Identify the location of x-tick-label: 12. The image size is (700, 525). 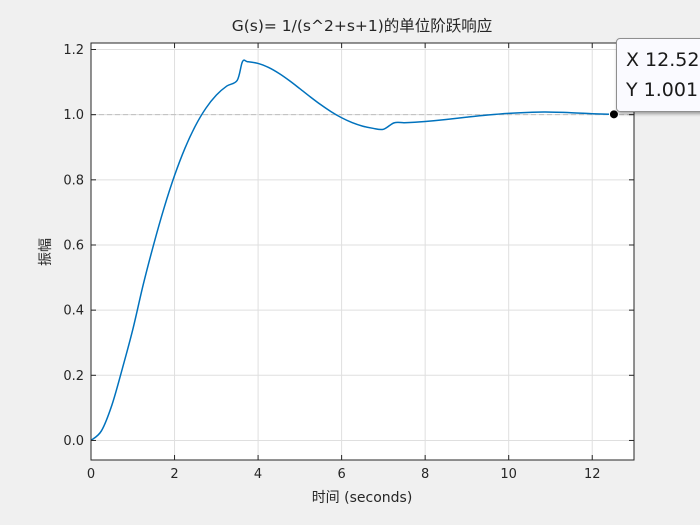
(592, 474).